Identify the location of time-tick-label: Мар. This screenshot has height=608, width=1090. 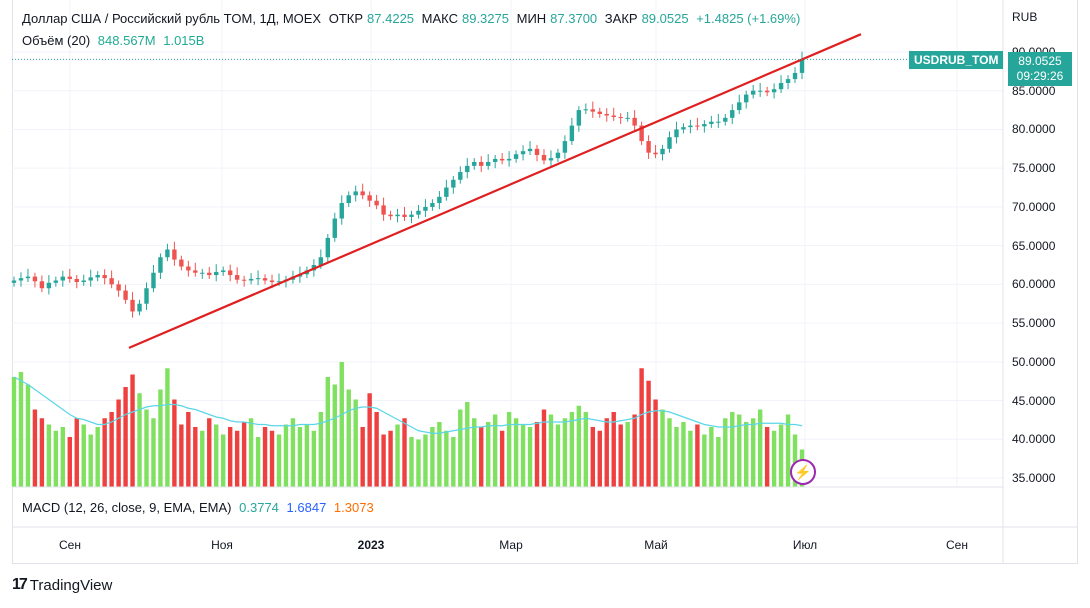
(511, 545).